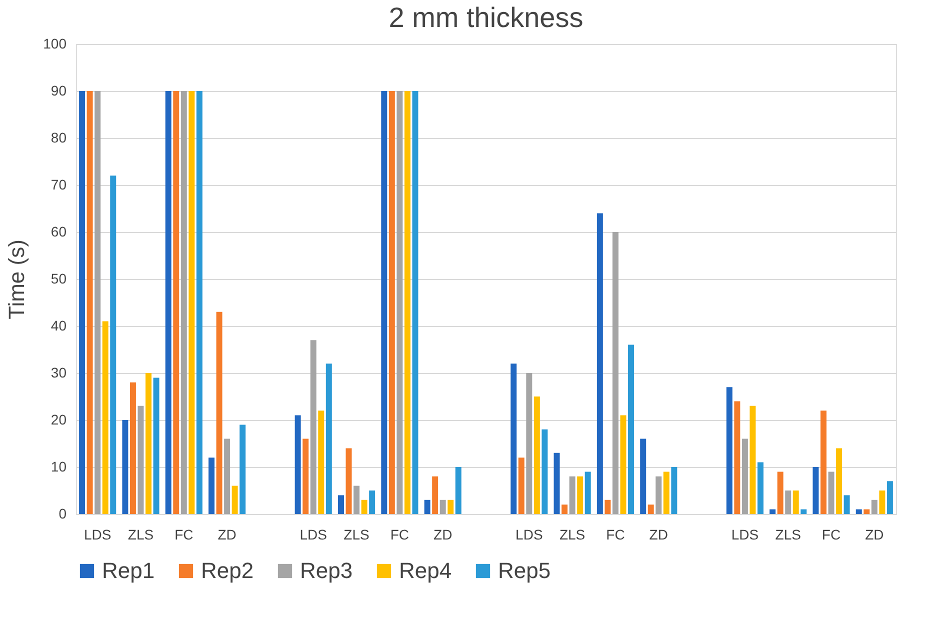  Describe the element at coordinates (58, 466) in the screenshot. I see `y-tick-label: 10` at that location.